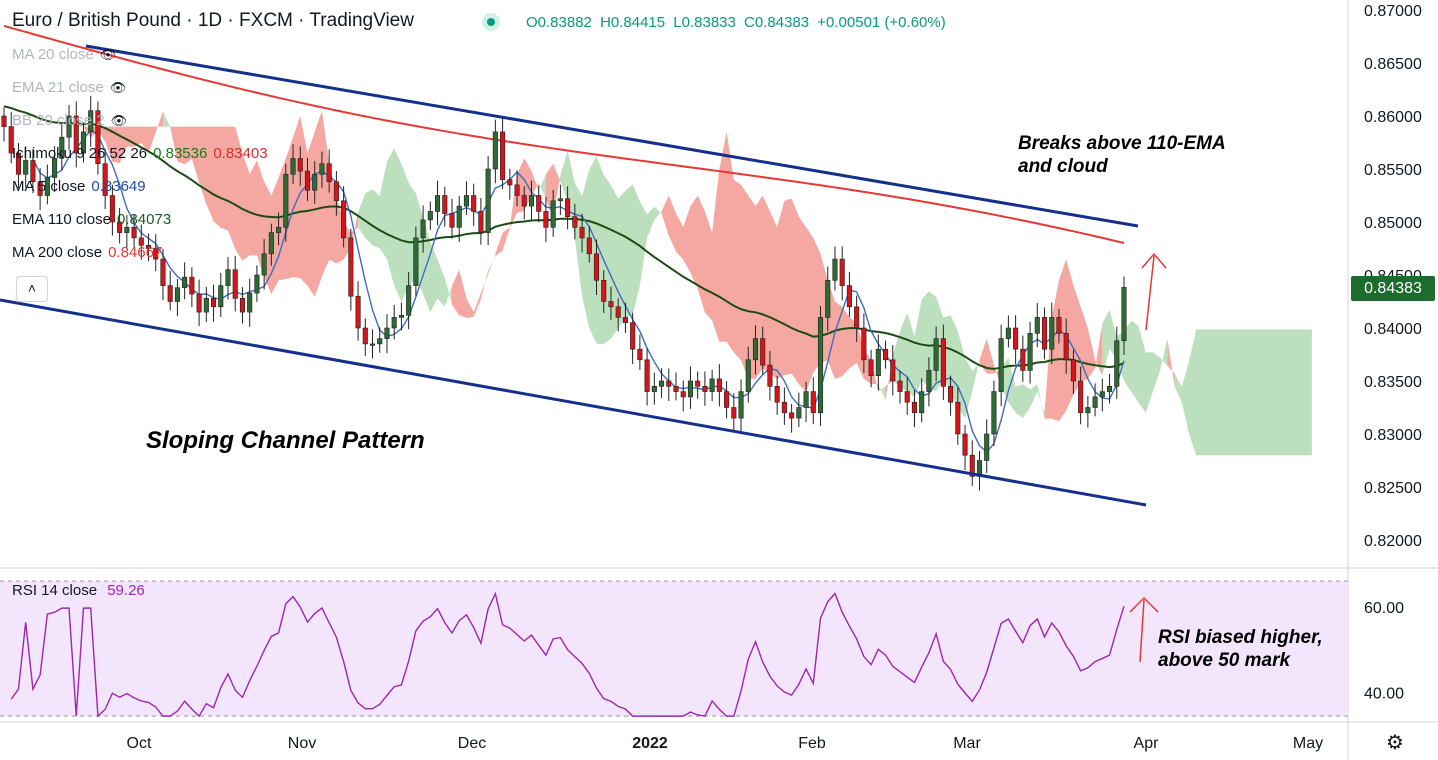  I want to click on rsi-tick-label: 60.00, so click(1384, 608).